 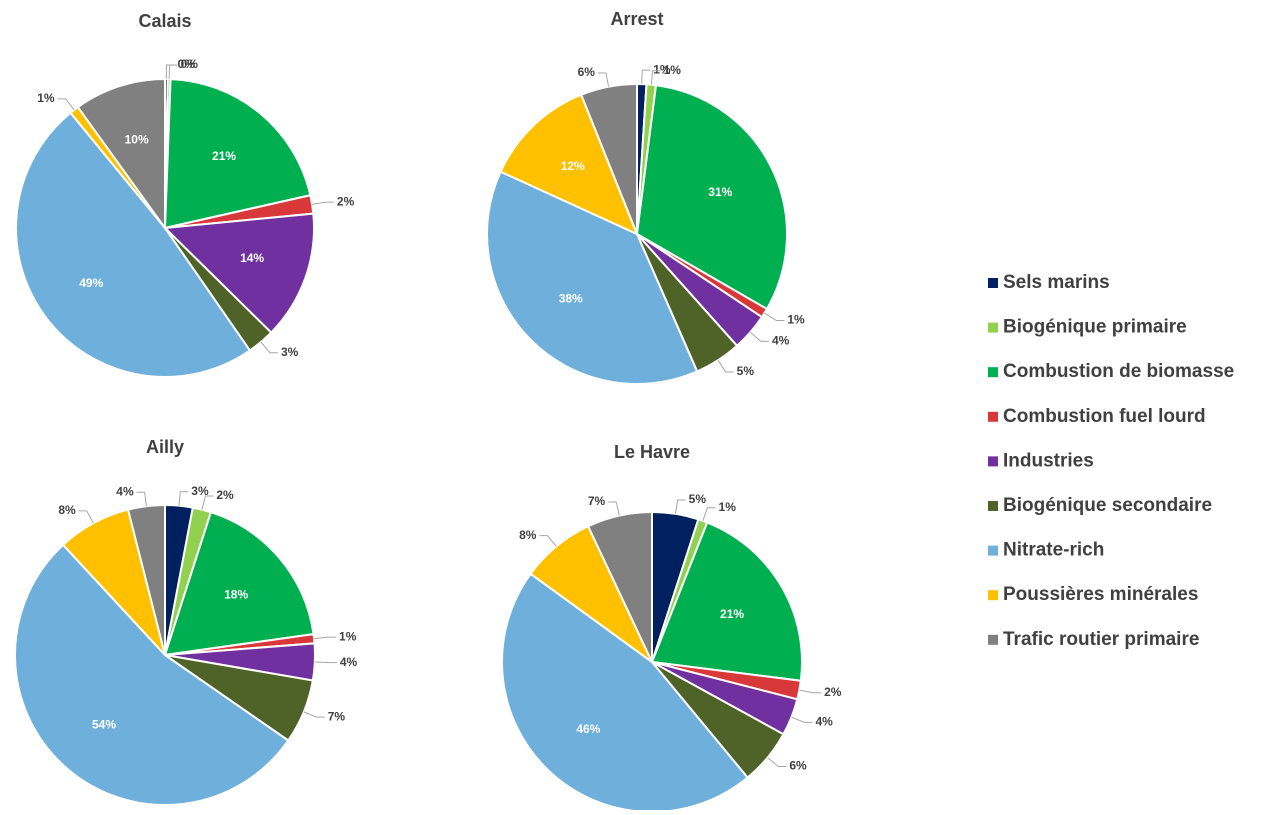 I want to click on legend-label: Trafic routier primaire, so click(x=1101, y=639).